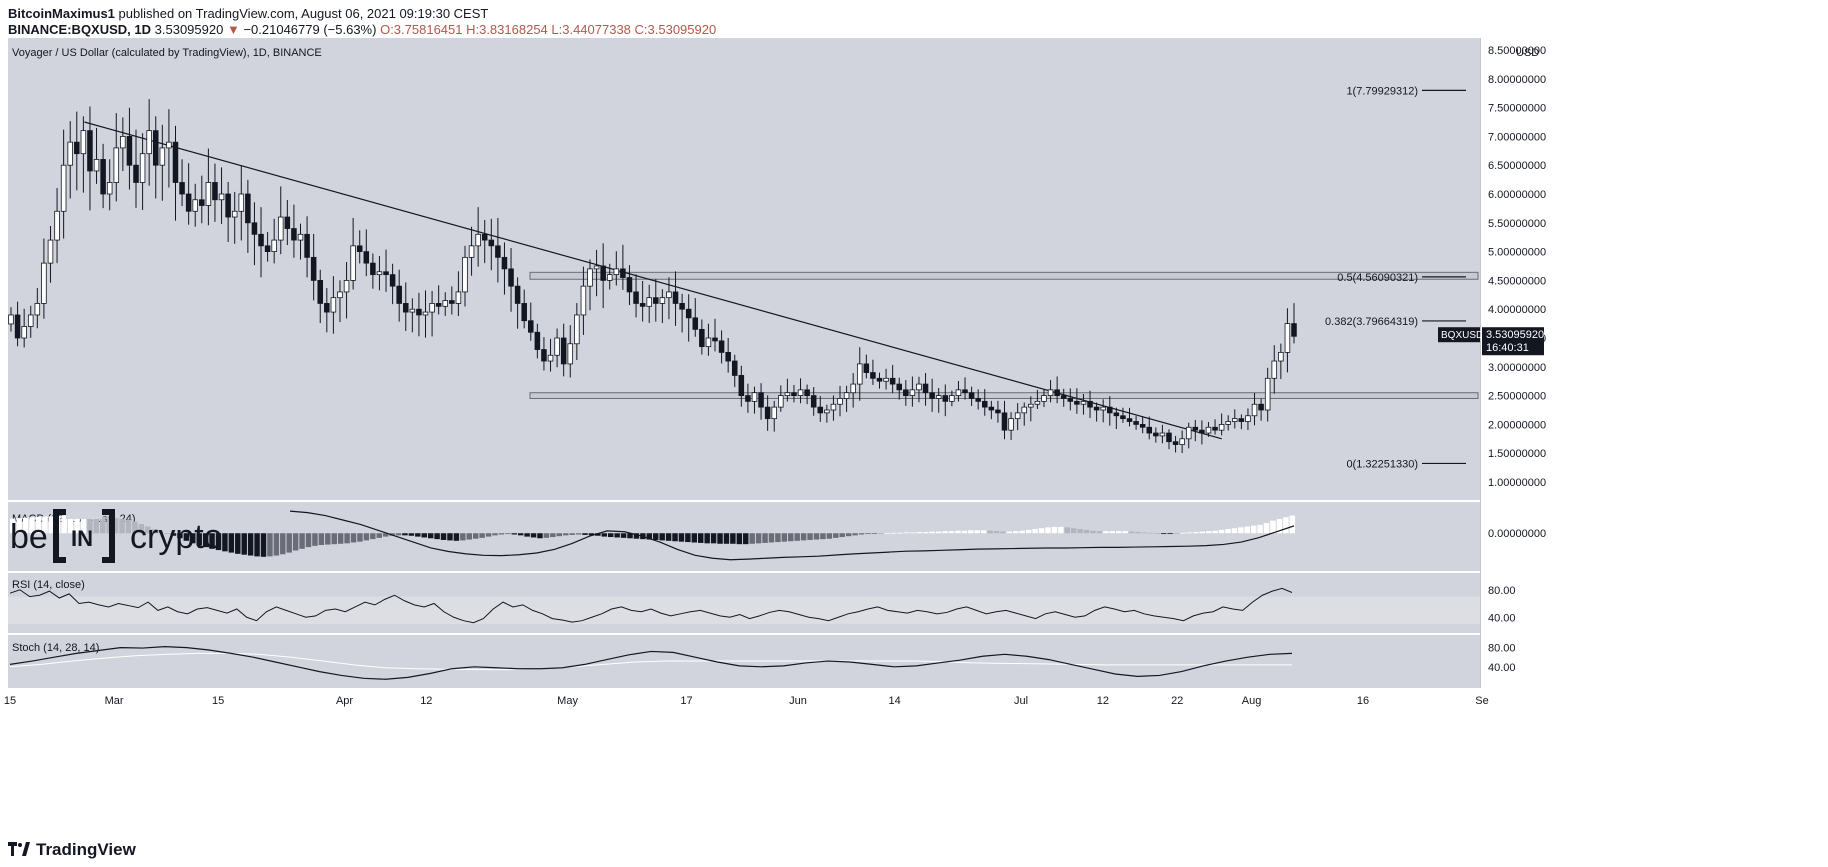 Image resolution: width=1828 pixels, height=867 pixels. What do you see at coordinates (567, 701) in the screenshot?
I see `x-tick-label-5: May` at bounding box center [567, 701].